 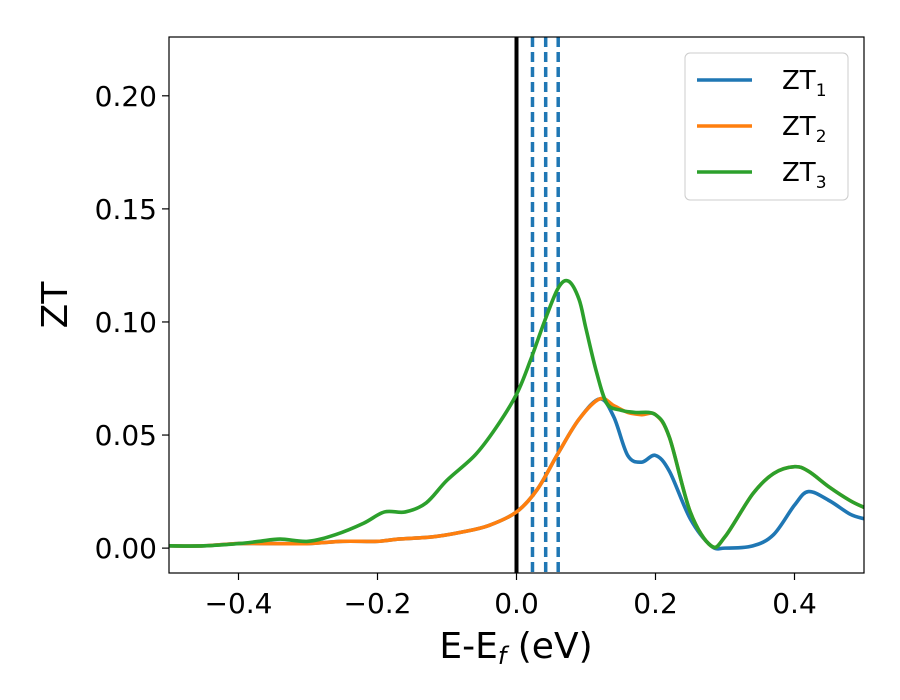 I want to click on x-axis-label-unit: (eV), so click(x=549, y=646).